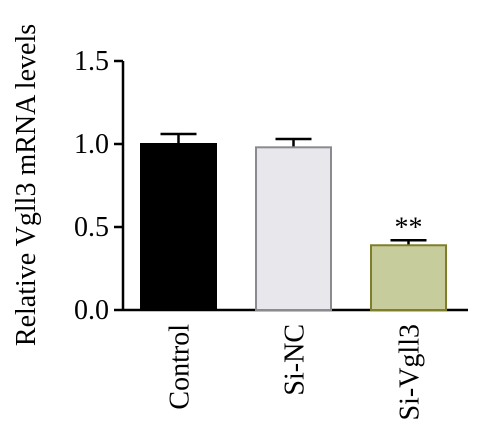  Describe the element at coordinates (91, 144) in the screenshot. I see `y-tick-label: 1.0` at that location.